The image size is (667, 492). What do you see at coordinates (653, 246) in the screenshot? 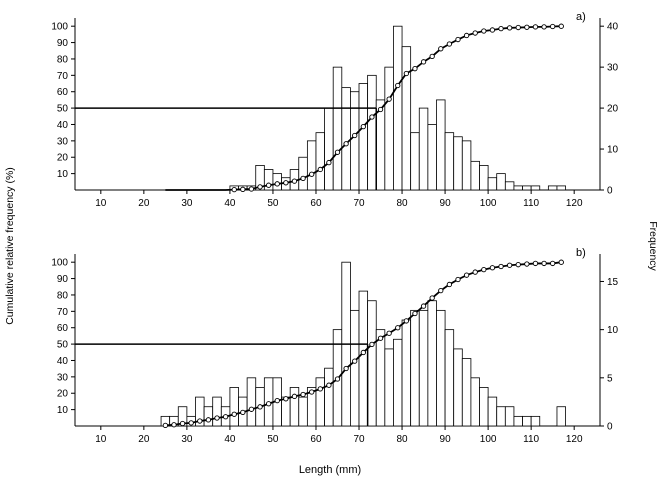
I see `y-axis-label-right: Frequency` at bounding box center [653, 246].